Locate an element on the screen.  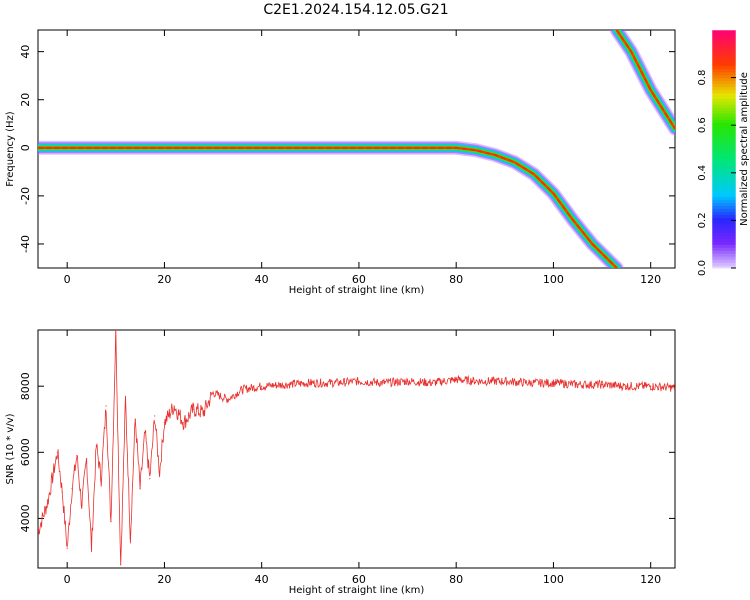
x-axis-label: Height of straight line (km) is located at coordinates (357, 590).